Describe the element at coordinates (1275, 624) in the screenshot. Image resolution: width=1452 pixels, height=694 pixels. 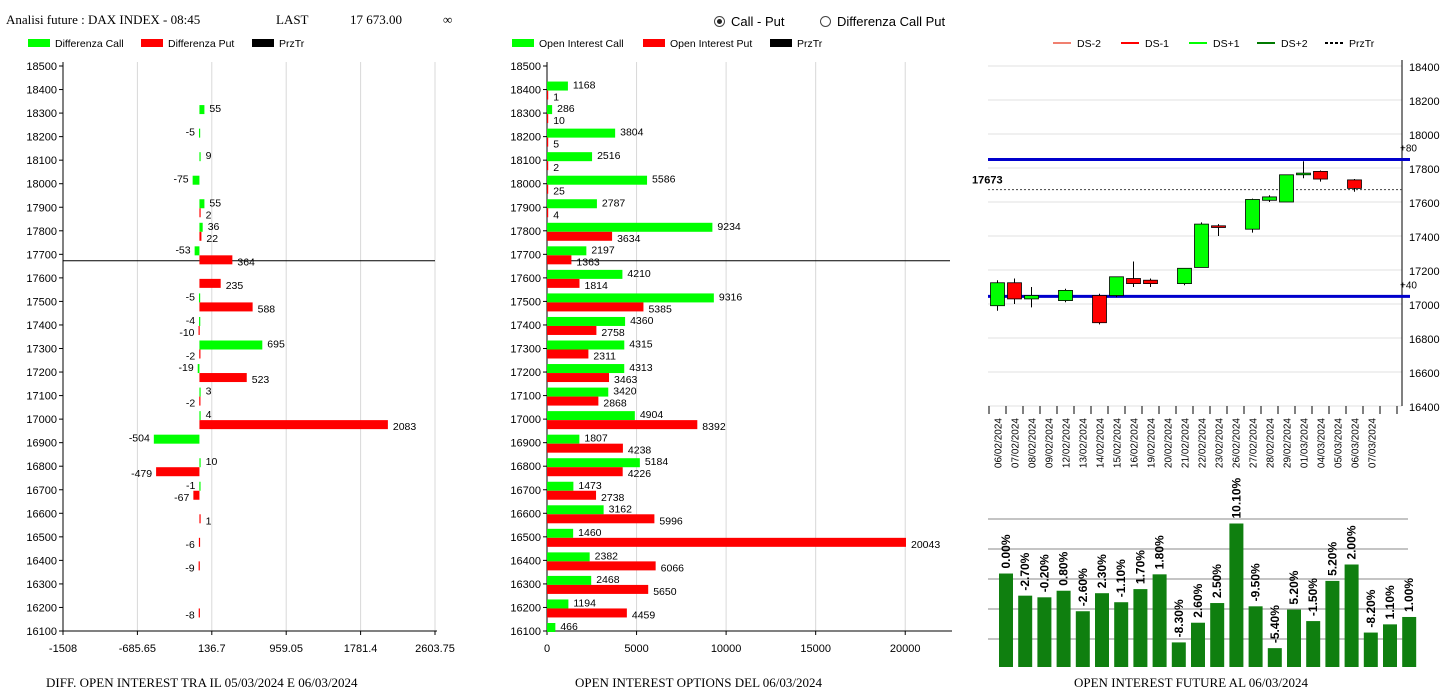
I see `future-bar-label: -5.40%` at that location.